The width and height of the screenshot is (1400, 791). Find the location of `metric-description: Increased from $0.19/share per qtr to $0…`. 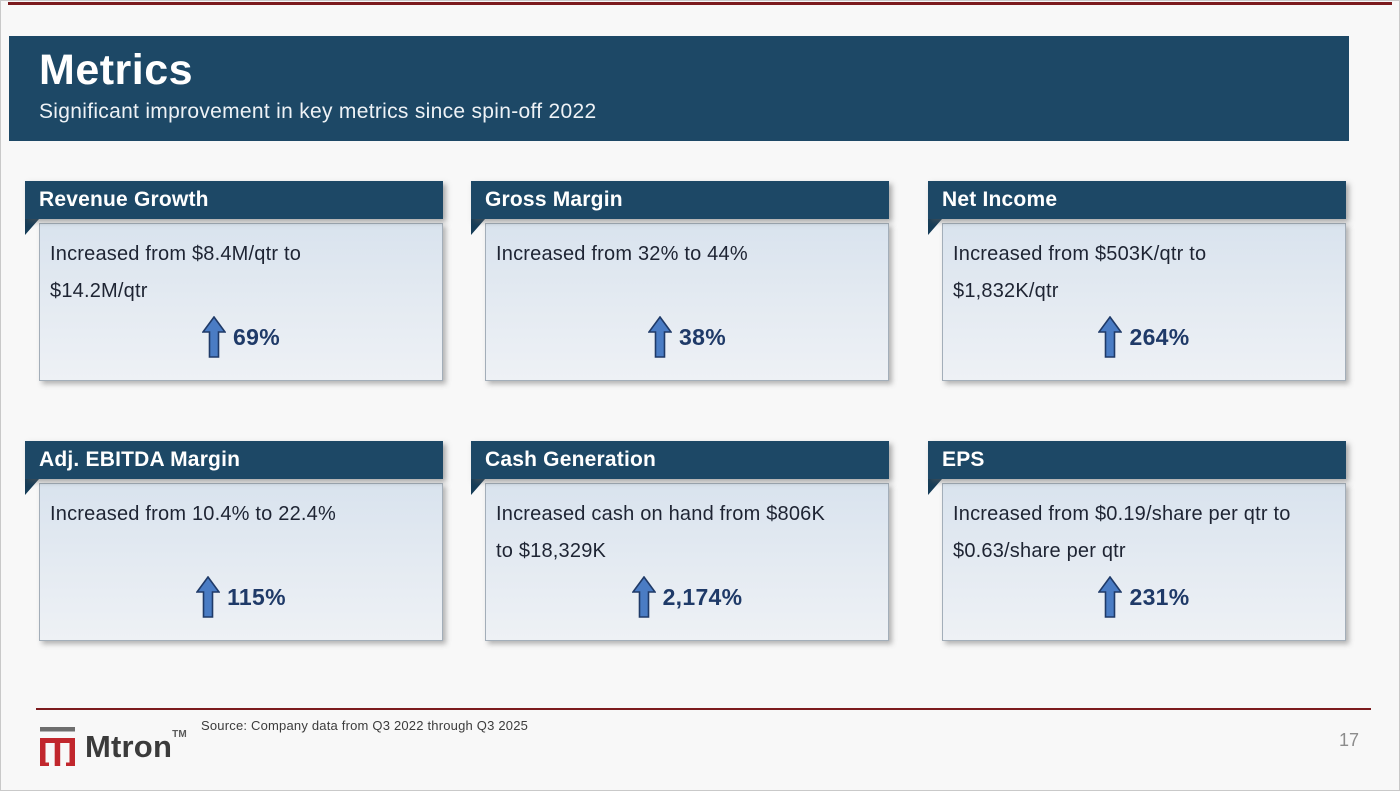

metric-description: Increased from $0.19/share per qtr to $0… is located at coordinates (1122, 532).